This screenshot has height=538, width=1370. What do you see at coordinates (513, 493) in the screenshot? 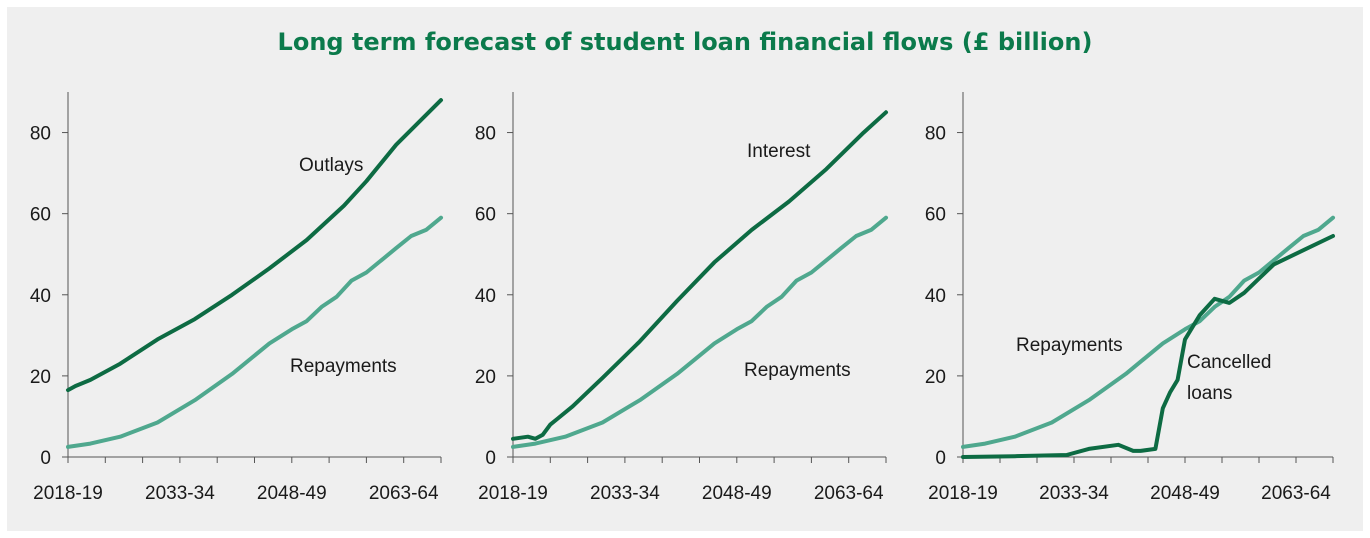
I see `panel-2-x-tick-label: 2018-19` at bounding box center [513, 493].